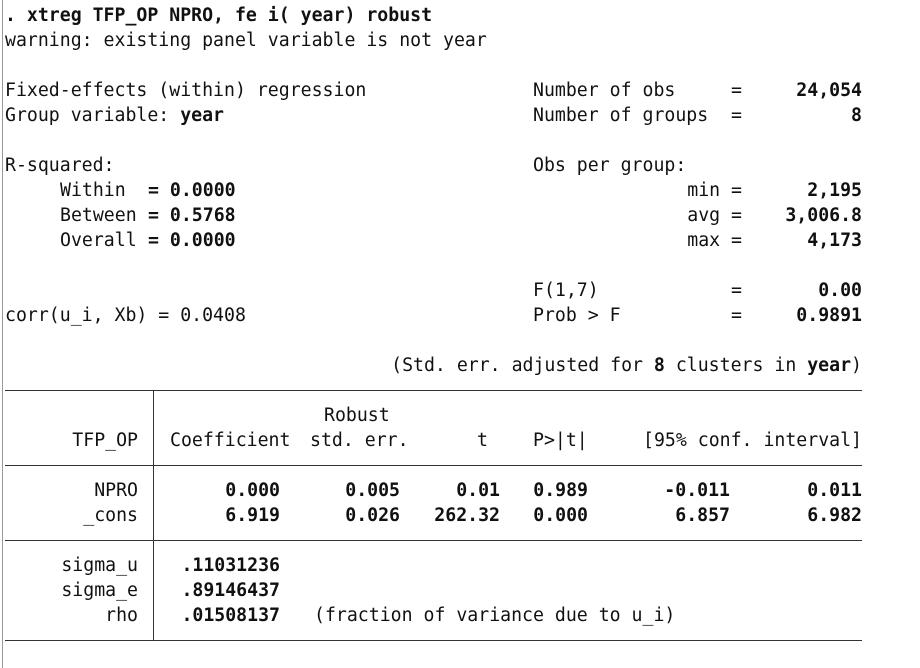 The height and width of the screenshot is (668, 920). I want to click on ci-high: 6.982, so click(834, 515).